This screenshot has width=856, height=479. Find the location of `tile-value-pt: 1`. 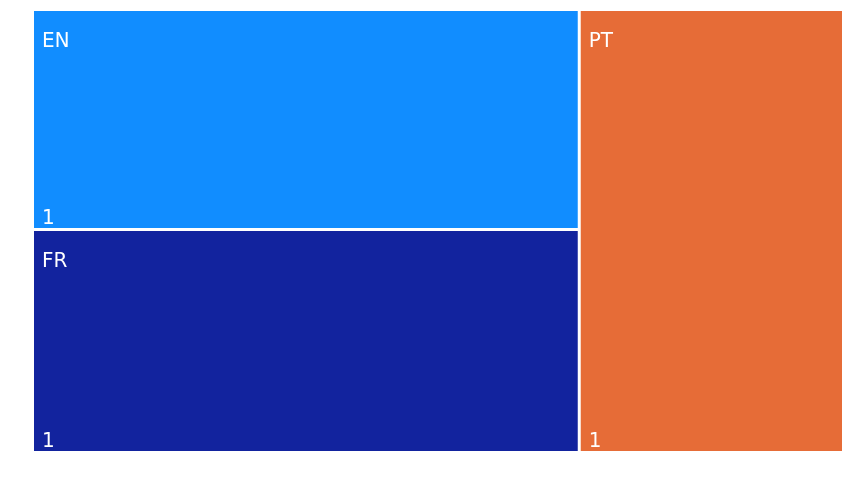

tile-value-pt: 1 is located at coordinates (595, 440).